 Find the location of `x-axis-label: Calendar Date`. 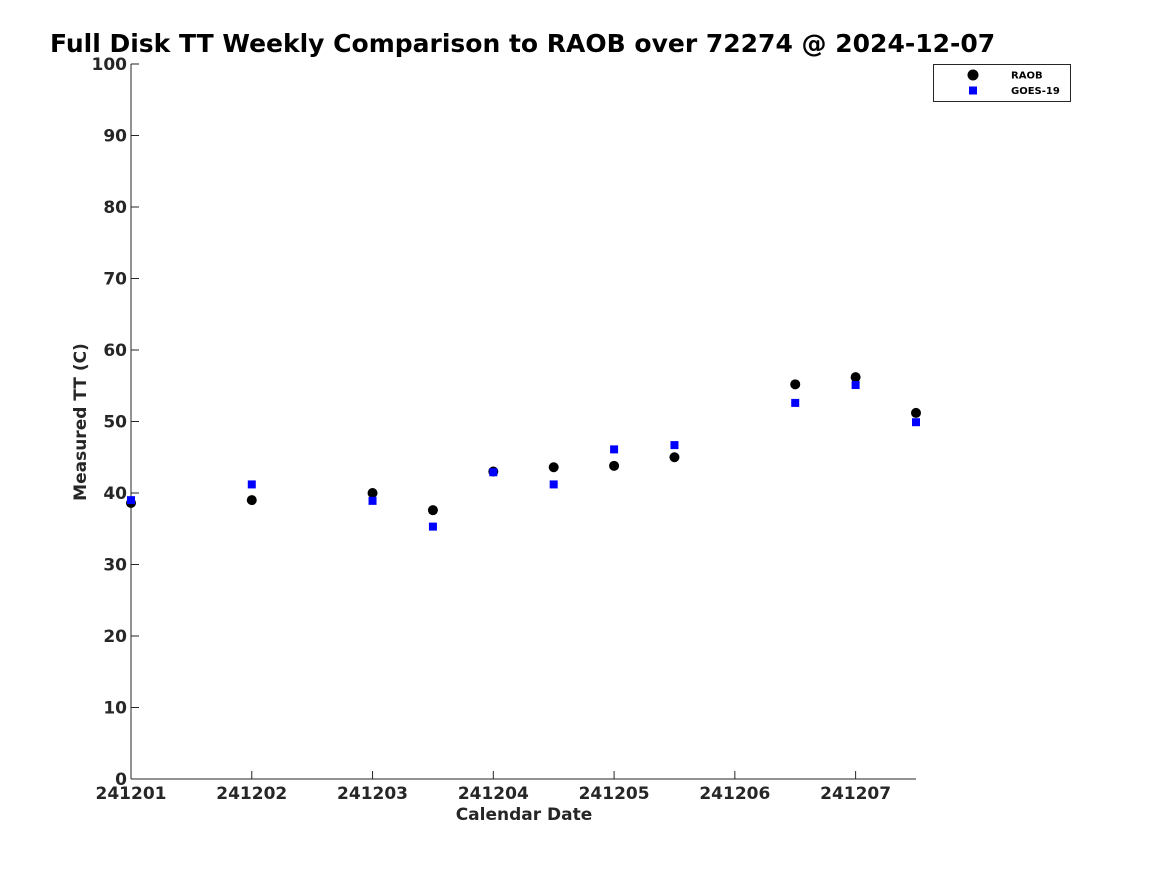

x-axis-label: Calendar Date is located at coordinates (524, 815).